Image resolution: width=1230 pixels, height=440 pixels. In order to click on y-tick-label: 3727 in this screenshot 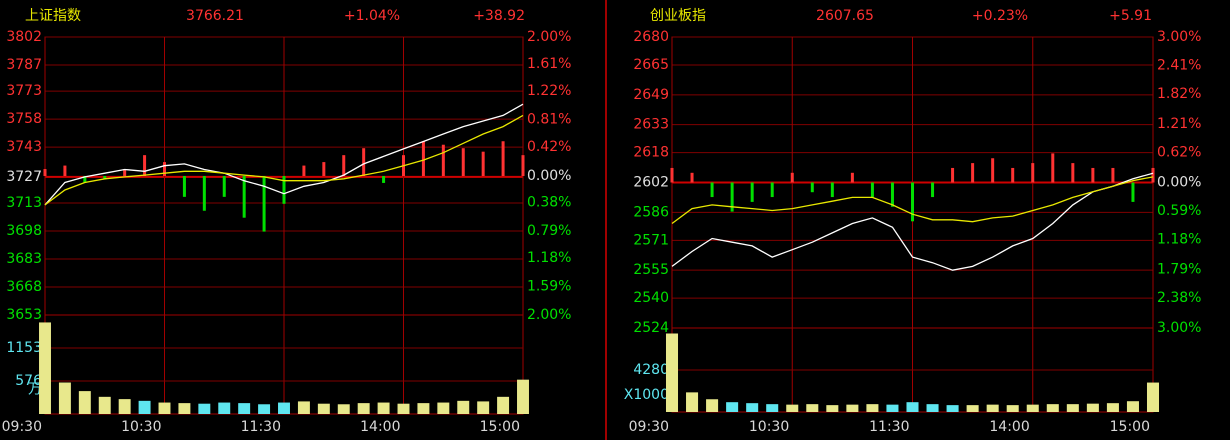, I will do `click(24, 177)`.